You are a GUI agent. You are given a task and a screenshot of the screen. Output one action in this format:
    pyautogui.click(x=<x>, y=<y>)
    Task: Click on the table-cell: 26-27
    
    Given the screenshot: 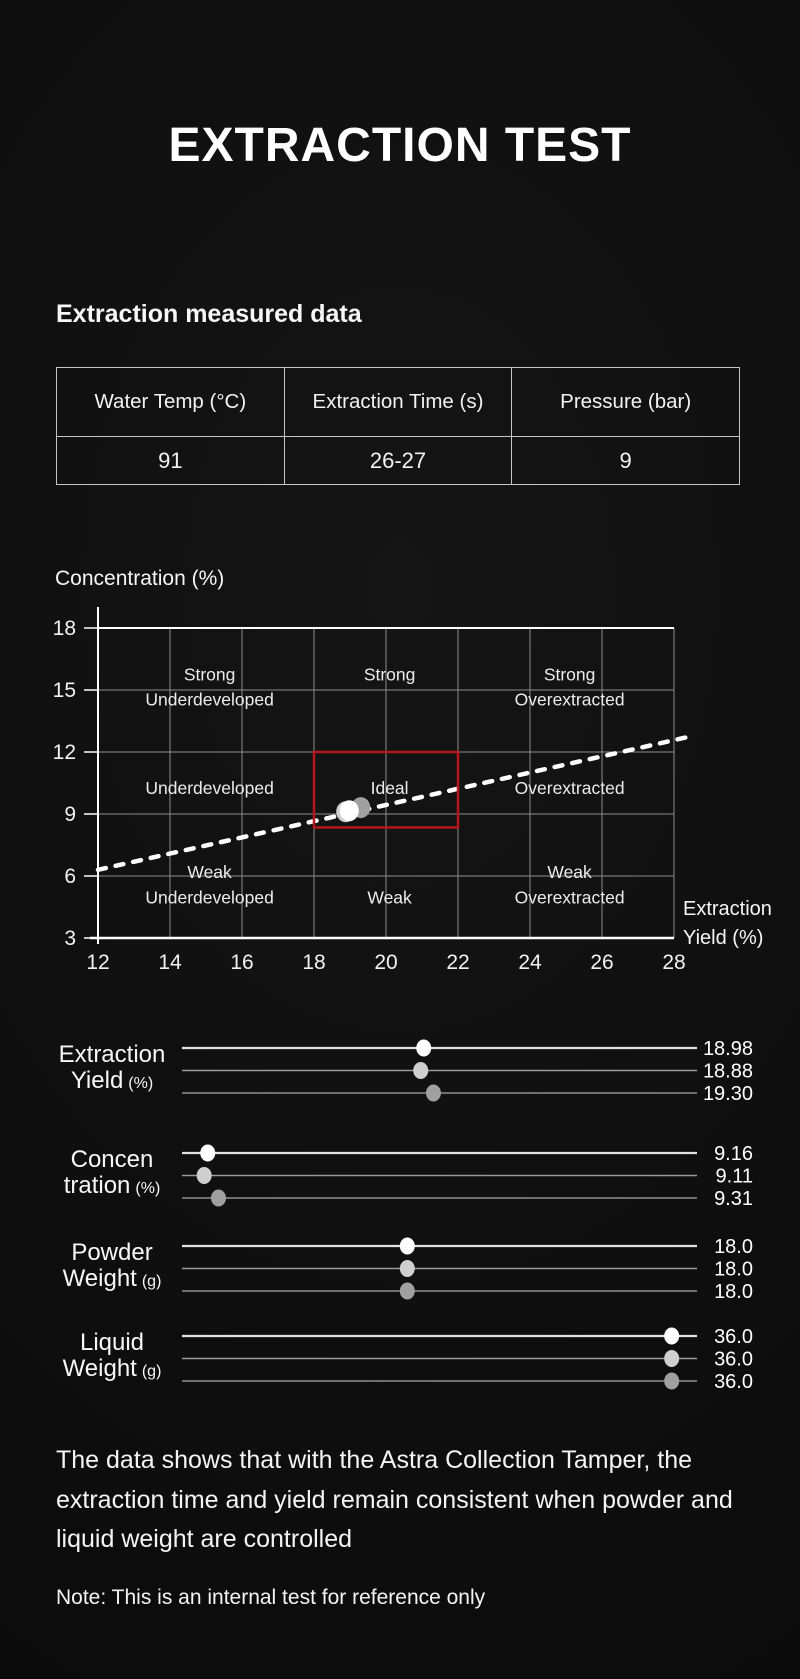 What is the action you would take?
    pyautogui.click(x=398, y=460)
    